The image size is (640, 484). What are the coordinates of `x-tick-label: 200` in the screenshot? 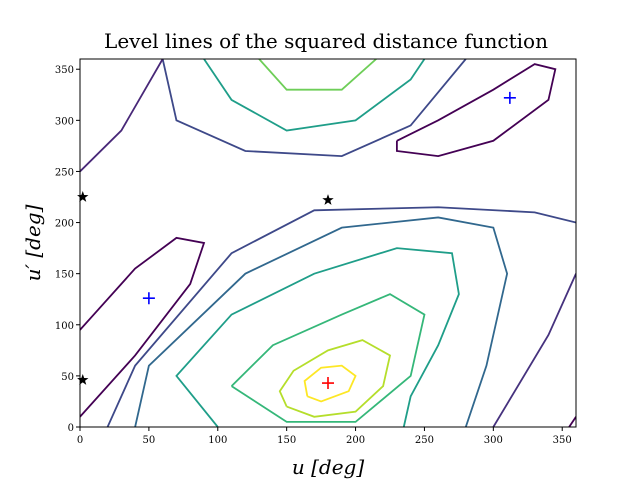 It's located at (355, 440).